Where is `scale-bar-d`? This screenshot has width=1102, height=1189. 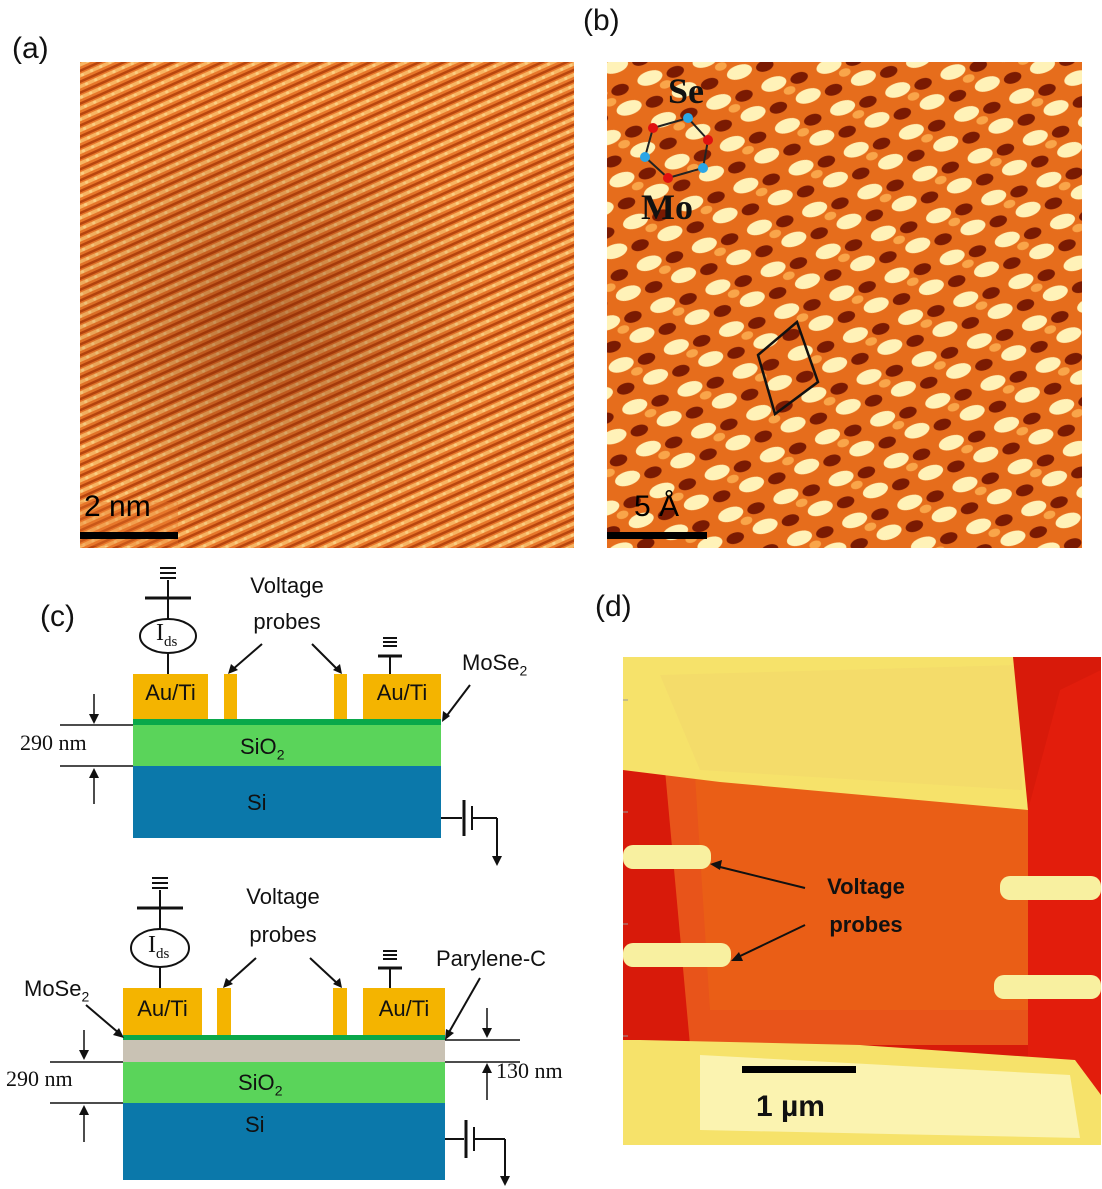 scale-bar-d is located at coordinates (799, 1069).